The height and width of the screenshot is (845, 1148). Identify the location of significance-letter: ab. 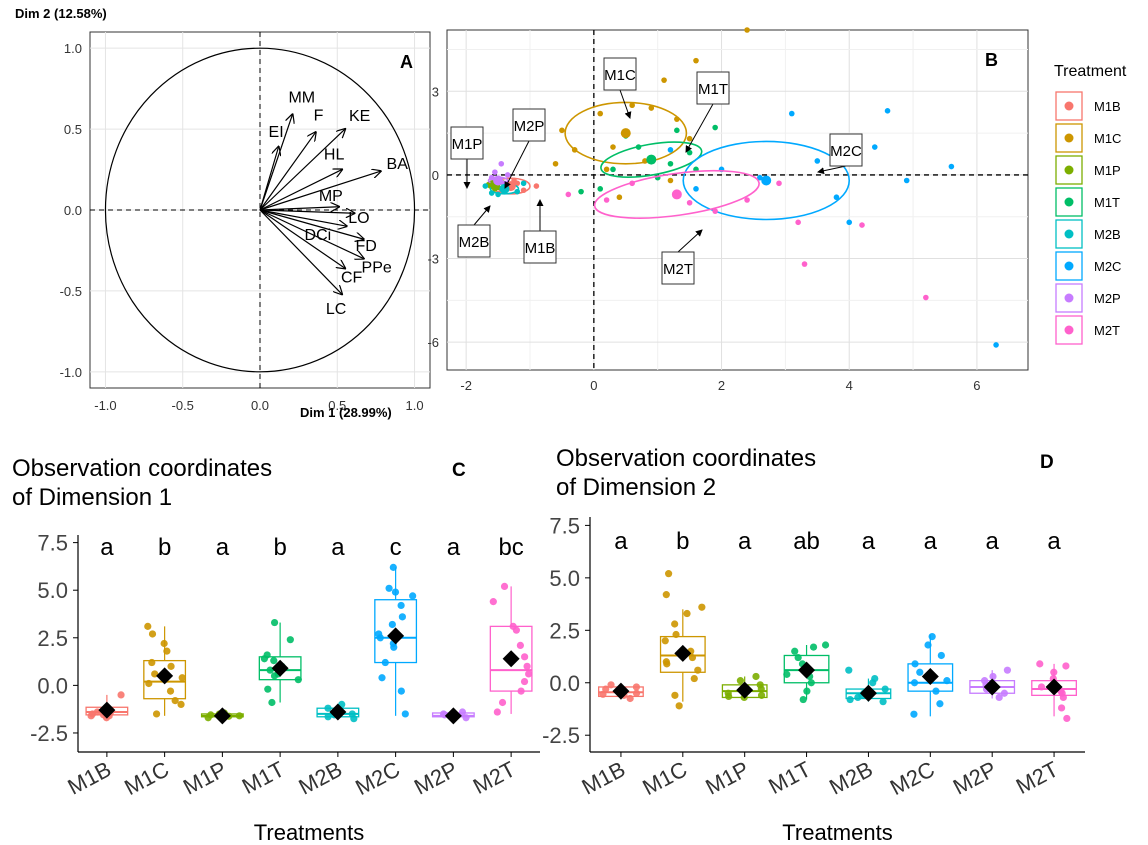
(806, 541).